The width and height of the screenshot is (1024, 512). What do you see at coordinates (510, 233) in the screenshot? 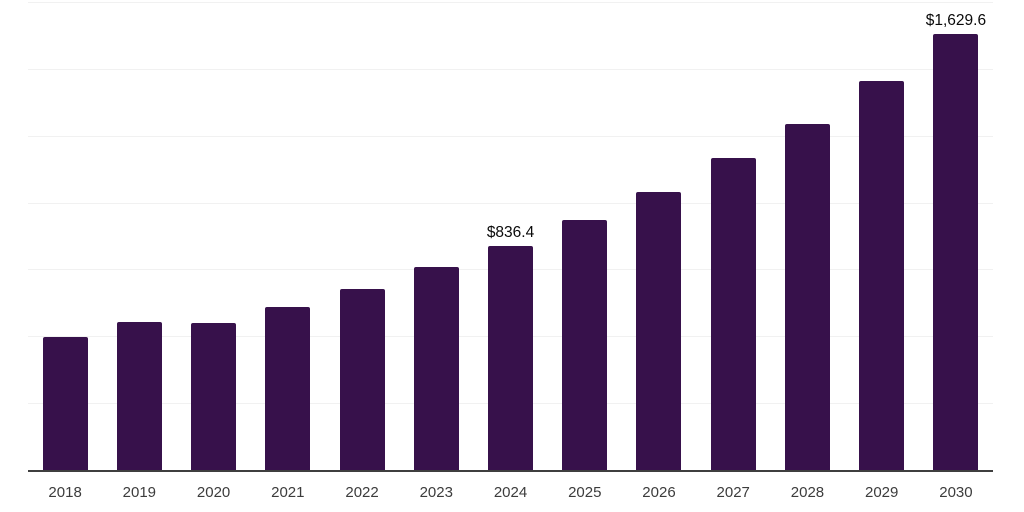
I see `bar-value-label-2024: $836.4` at bounding box center [510, 233].